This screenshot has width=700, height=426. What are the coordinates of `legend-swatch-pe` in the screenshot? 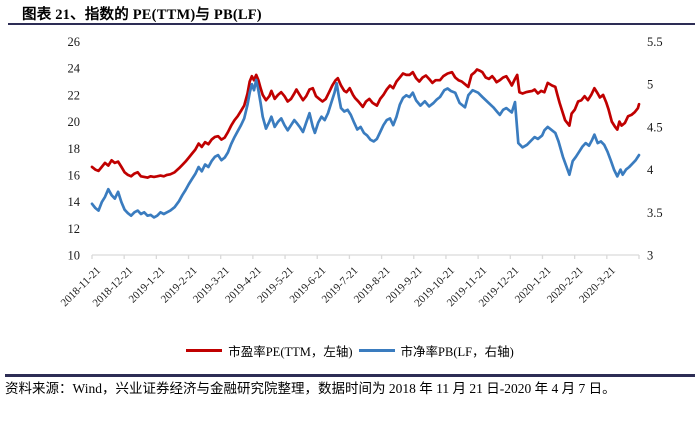 It's located at (204, 350).